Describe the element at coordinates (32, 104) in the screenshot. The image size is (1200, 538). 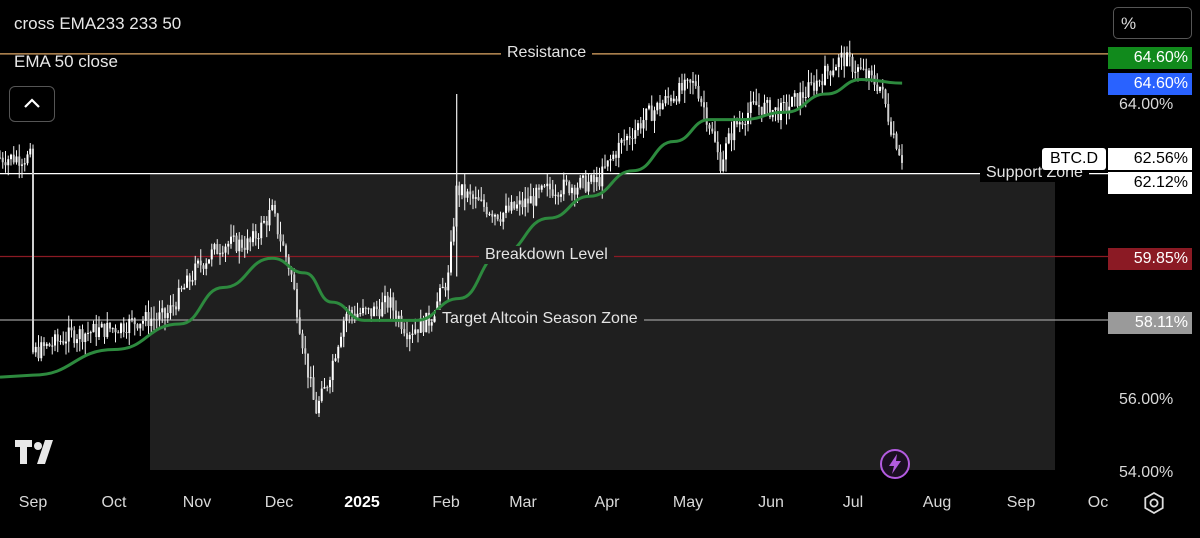
I see `collapse-legend-button` at that location.